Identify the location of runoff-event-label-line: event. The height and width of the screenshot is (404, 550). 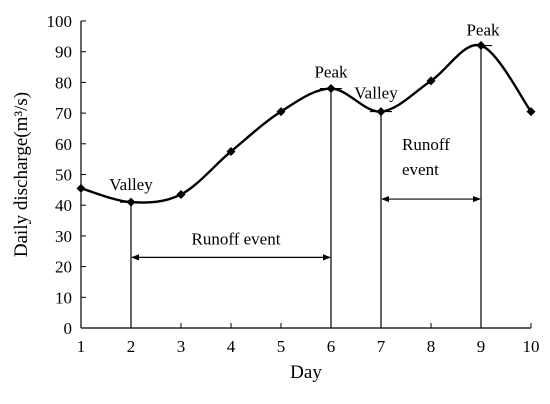
(420, 169).